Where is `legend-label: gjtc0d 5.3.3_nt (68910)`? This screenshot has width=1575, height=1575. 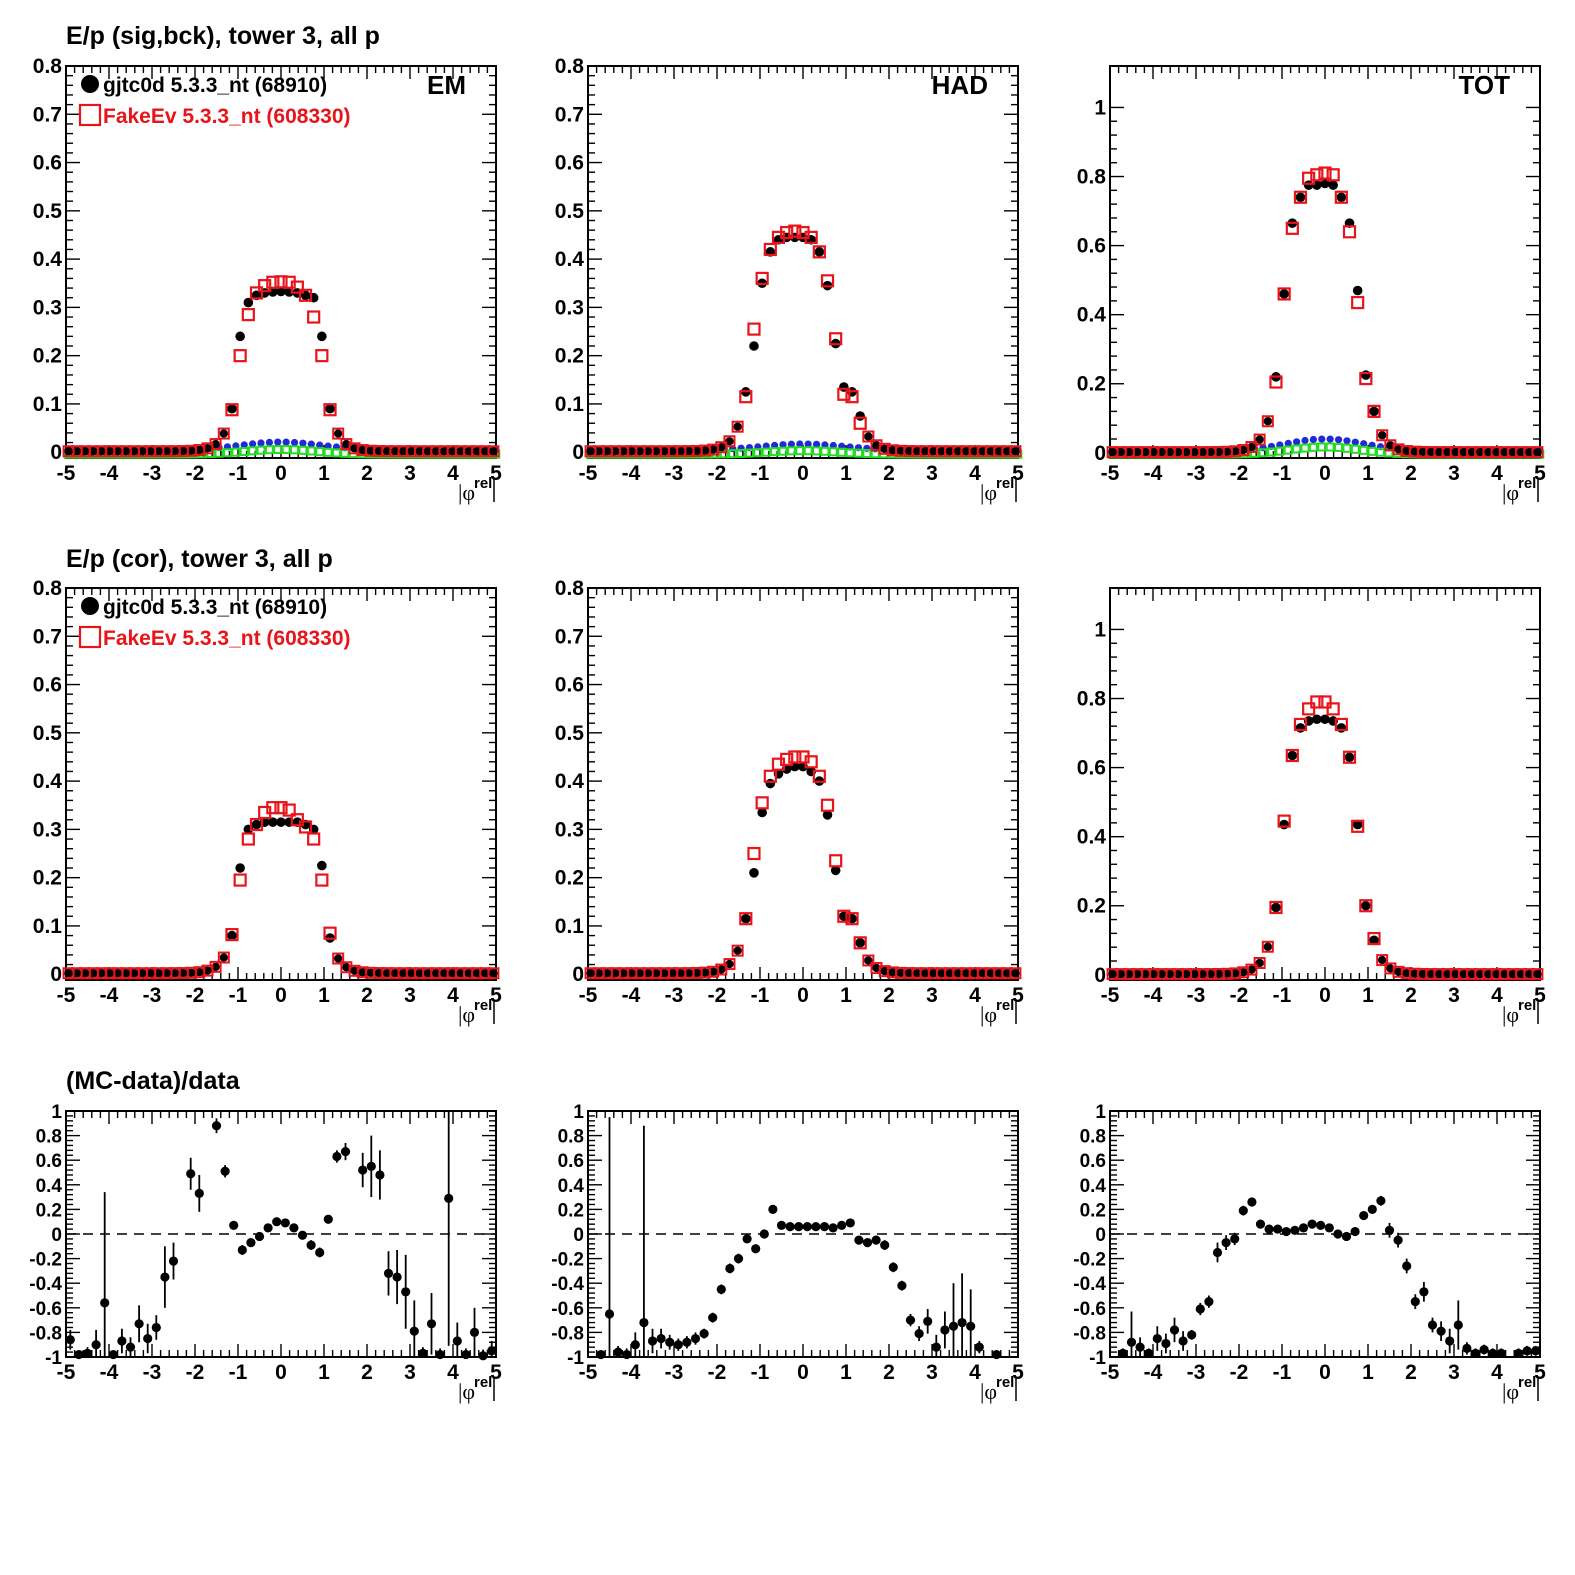
legend-label: gjtc0d 5.3.3_nt (68910) is located at coordinates (215, 85).